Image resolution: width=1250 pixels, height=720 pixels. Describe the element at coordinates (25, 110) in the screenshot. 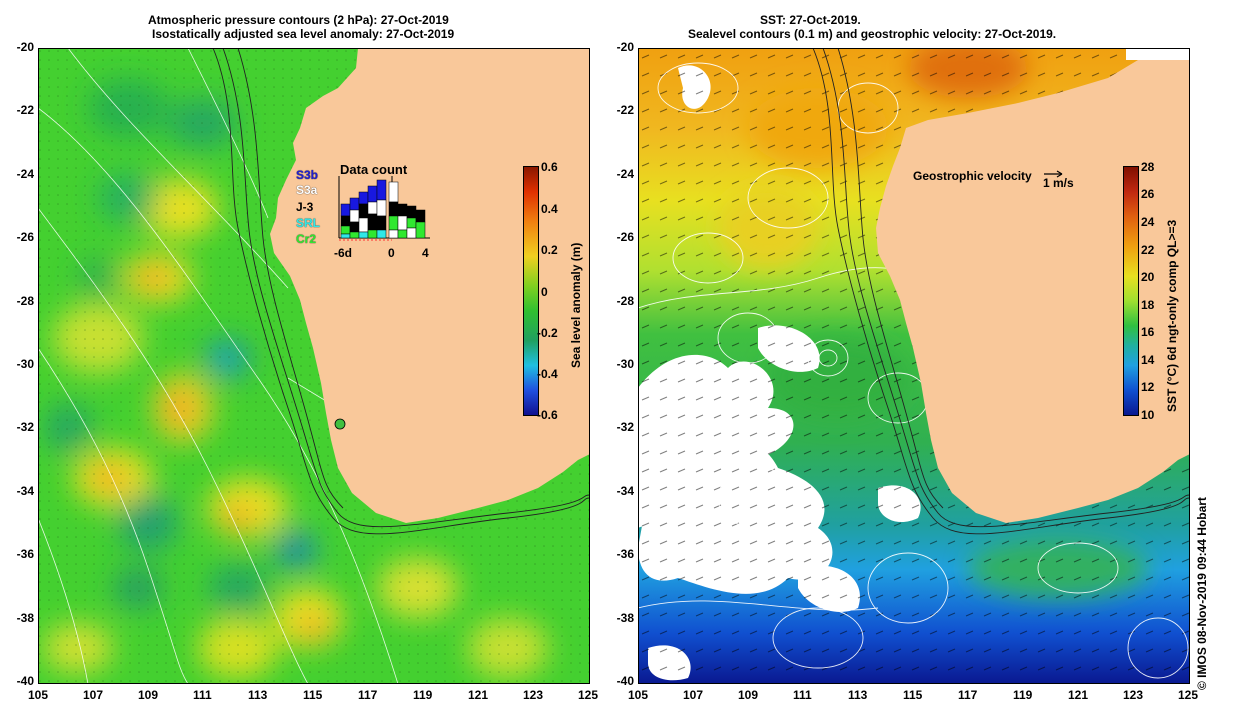

I see `left-ytick--22: -22` at that location.